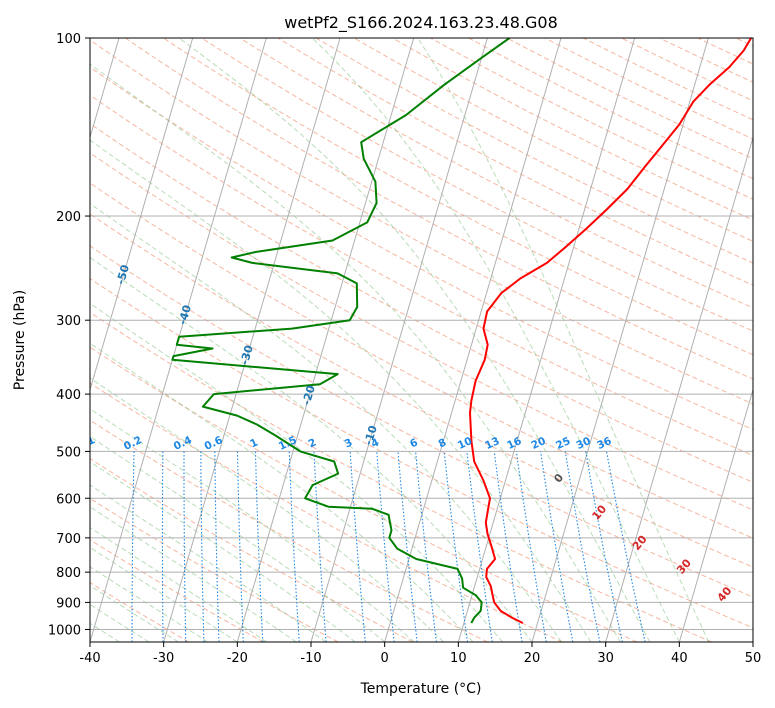  What do you see at coordinates (492, 443) in the screenshot?
I see `mixing-ratio-label: 13` at bounding box center [492, 443].